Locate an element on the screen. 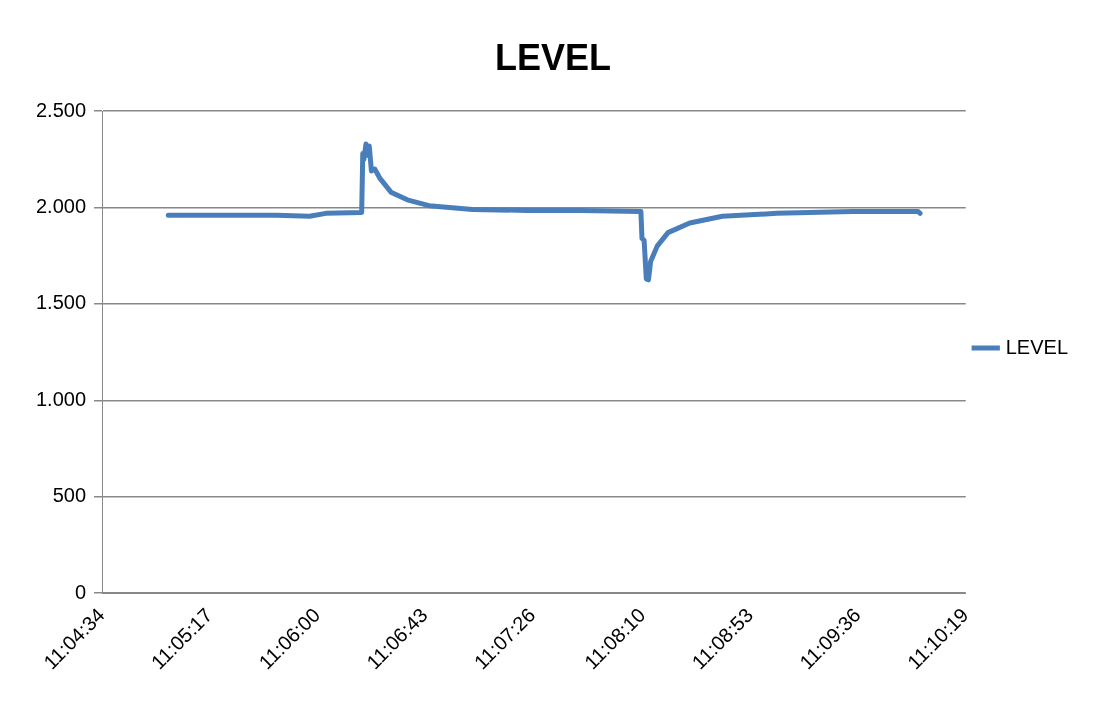 This screenshot has width=1104, height=705. y-tick-label: 1.500 is located at coordinates (61, 302).